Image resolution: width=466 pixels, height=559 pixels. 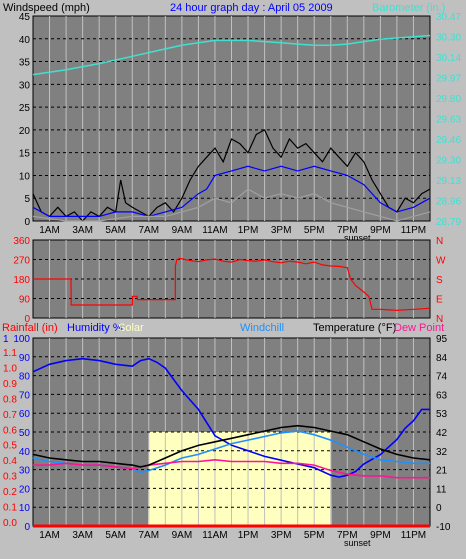 I want to click on temperature-axis-label: Temperature (°F), so click(x=354, y=328).